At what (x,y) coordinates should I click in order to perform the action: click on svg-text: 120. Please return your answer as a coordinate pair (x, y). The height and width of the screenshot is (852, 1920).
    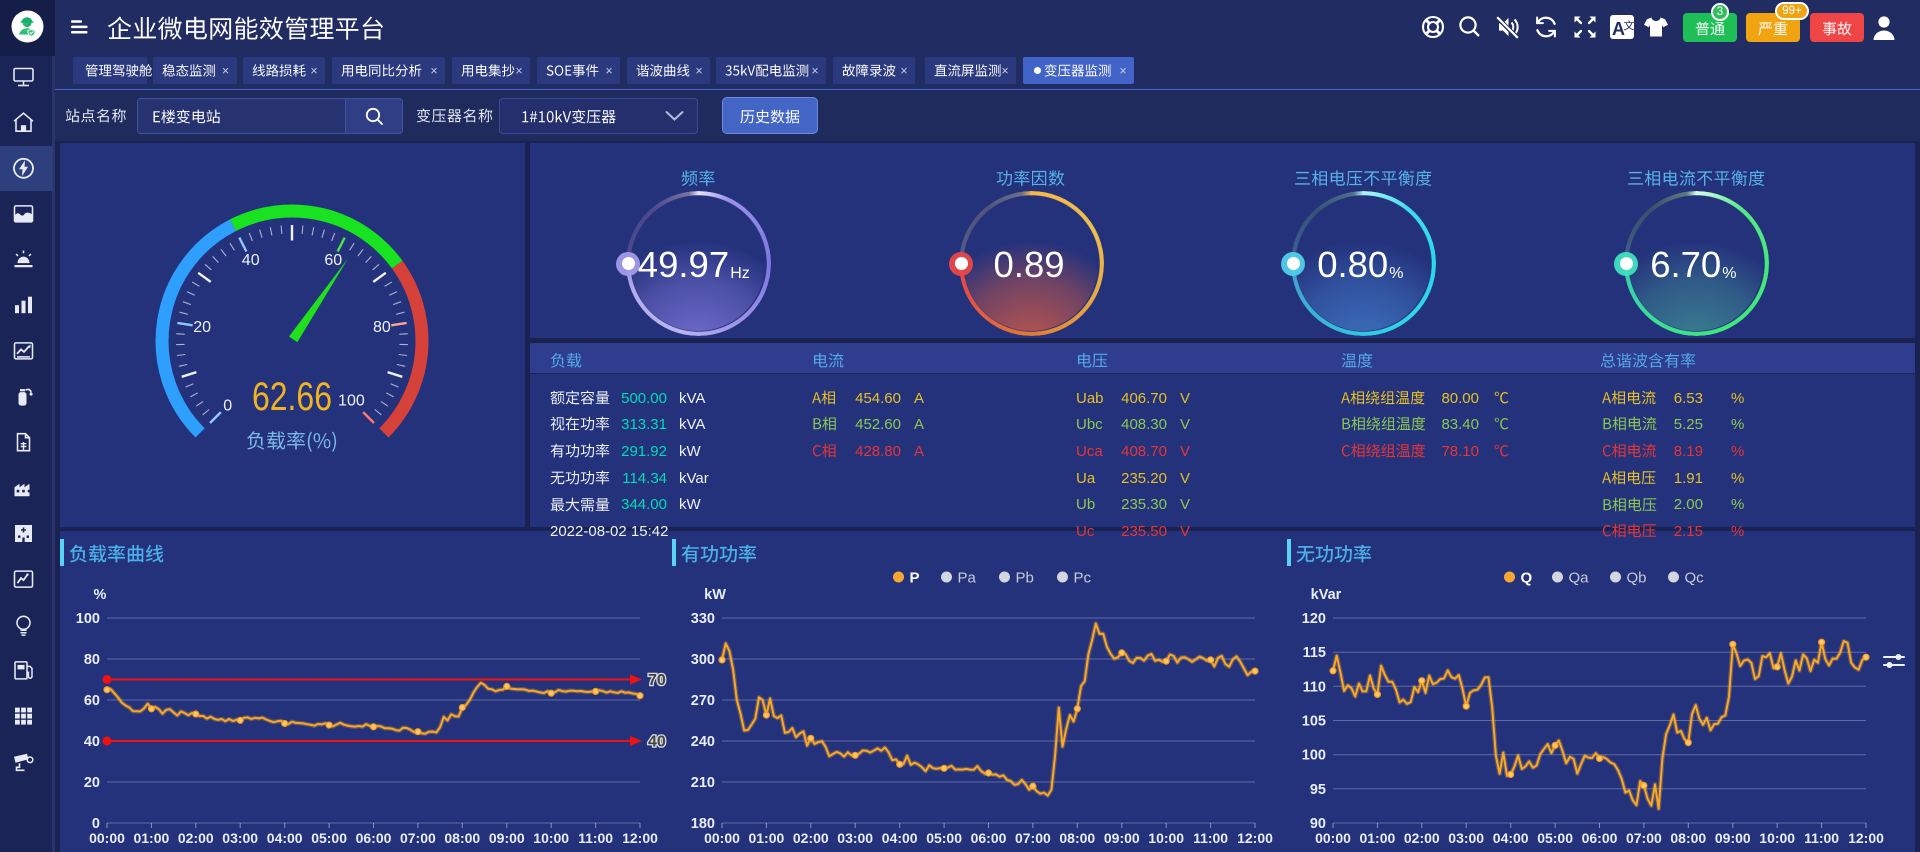
    Looking at the image, I should click on (1314, 619).